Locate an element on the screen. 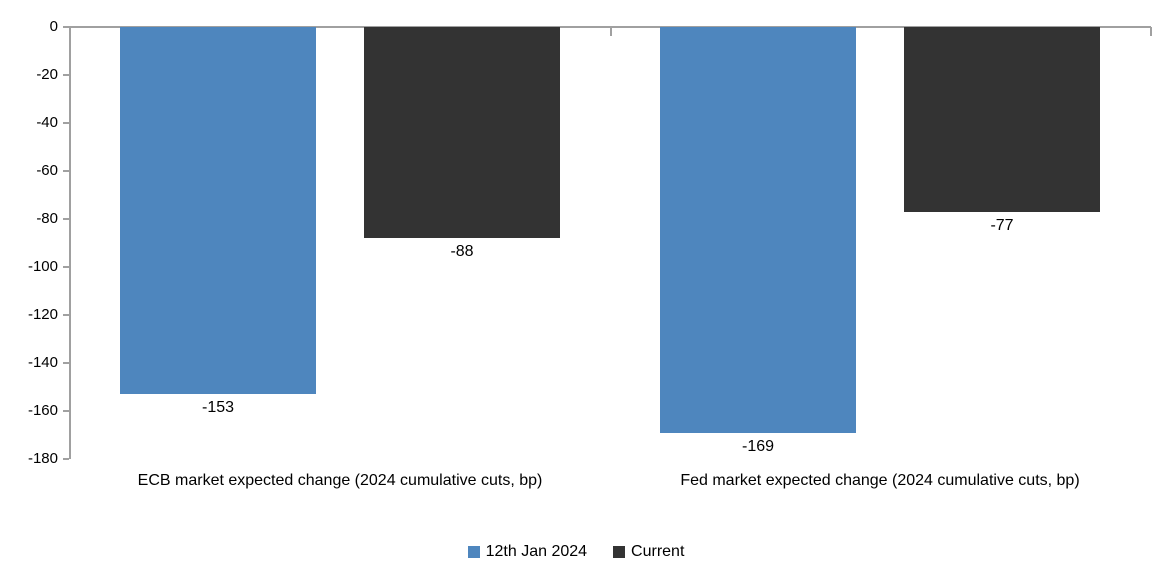  legend-item-current: Current is located at coordinates (648, 552).